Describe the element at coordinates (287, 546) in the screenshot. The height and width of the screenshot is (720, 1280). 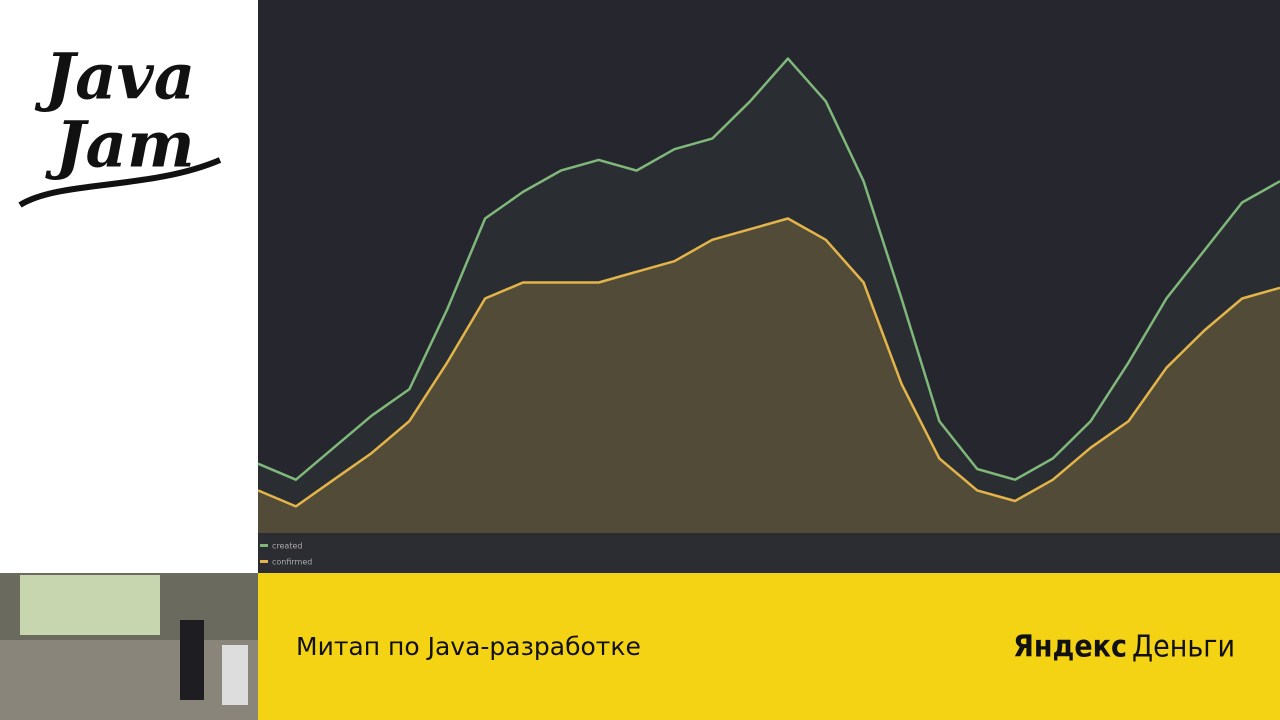
I see `legend-label: created` at that location.